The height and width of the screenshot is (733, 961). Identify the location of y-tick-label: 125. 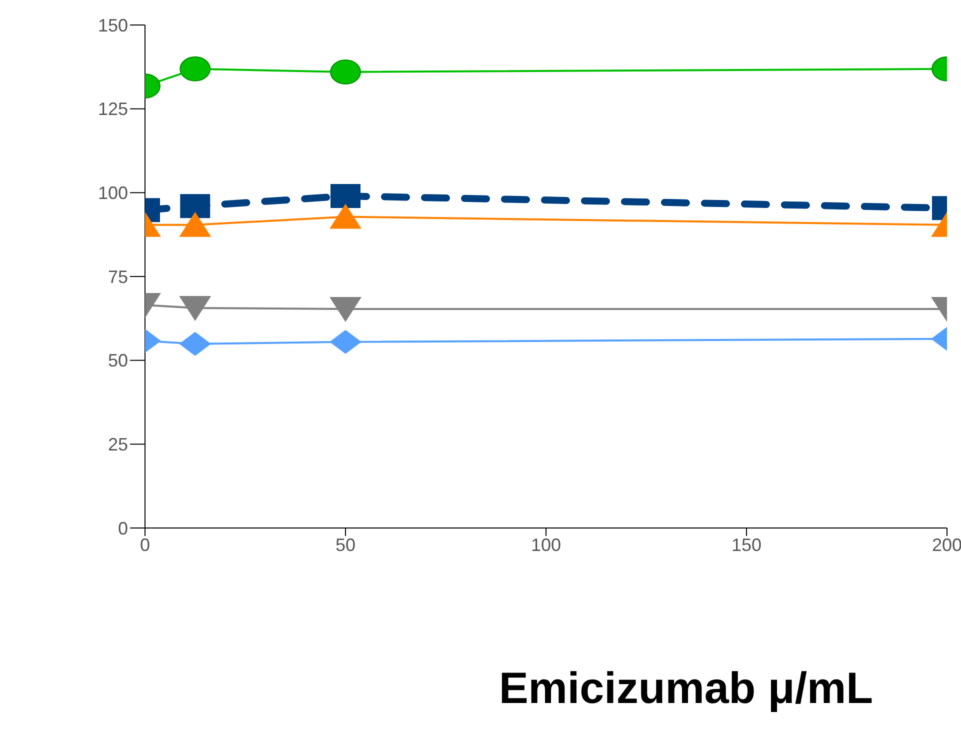
(113, 109).